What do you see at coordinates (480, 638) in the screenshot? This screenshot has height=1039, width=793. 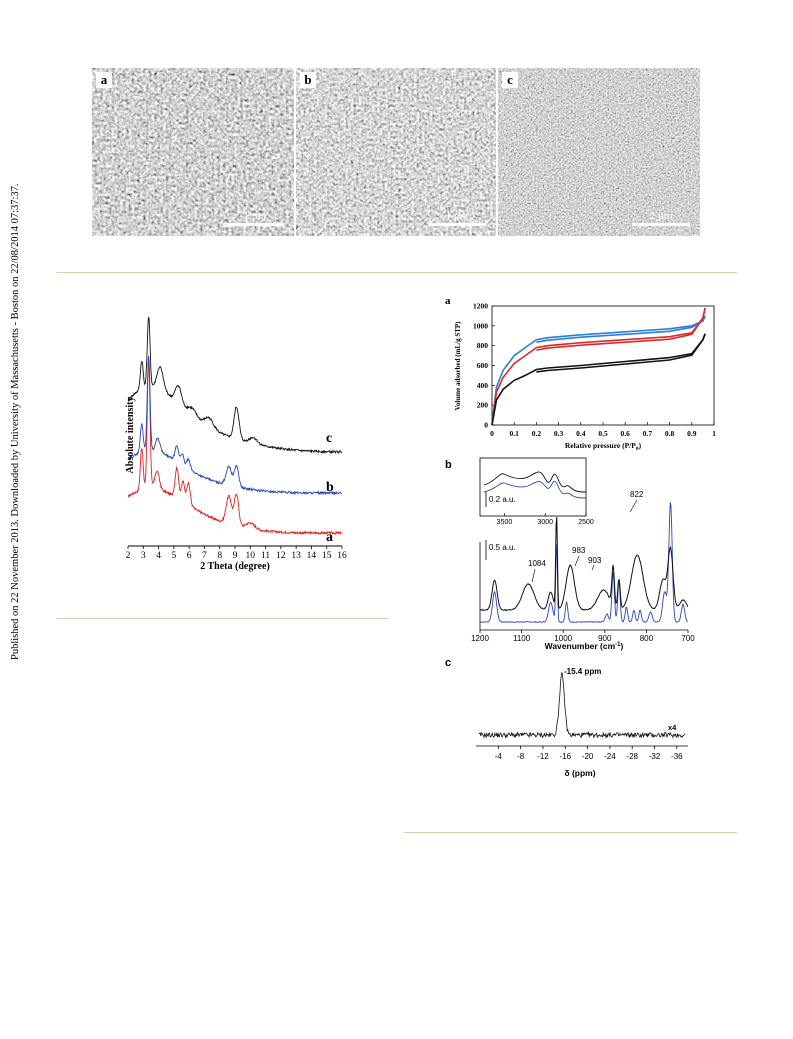 I see `x-tick-label: 1200` at bounding box center [480, 638].